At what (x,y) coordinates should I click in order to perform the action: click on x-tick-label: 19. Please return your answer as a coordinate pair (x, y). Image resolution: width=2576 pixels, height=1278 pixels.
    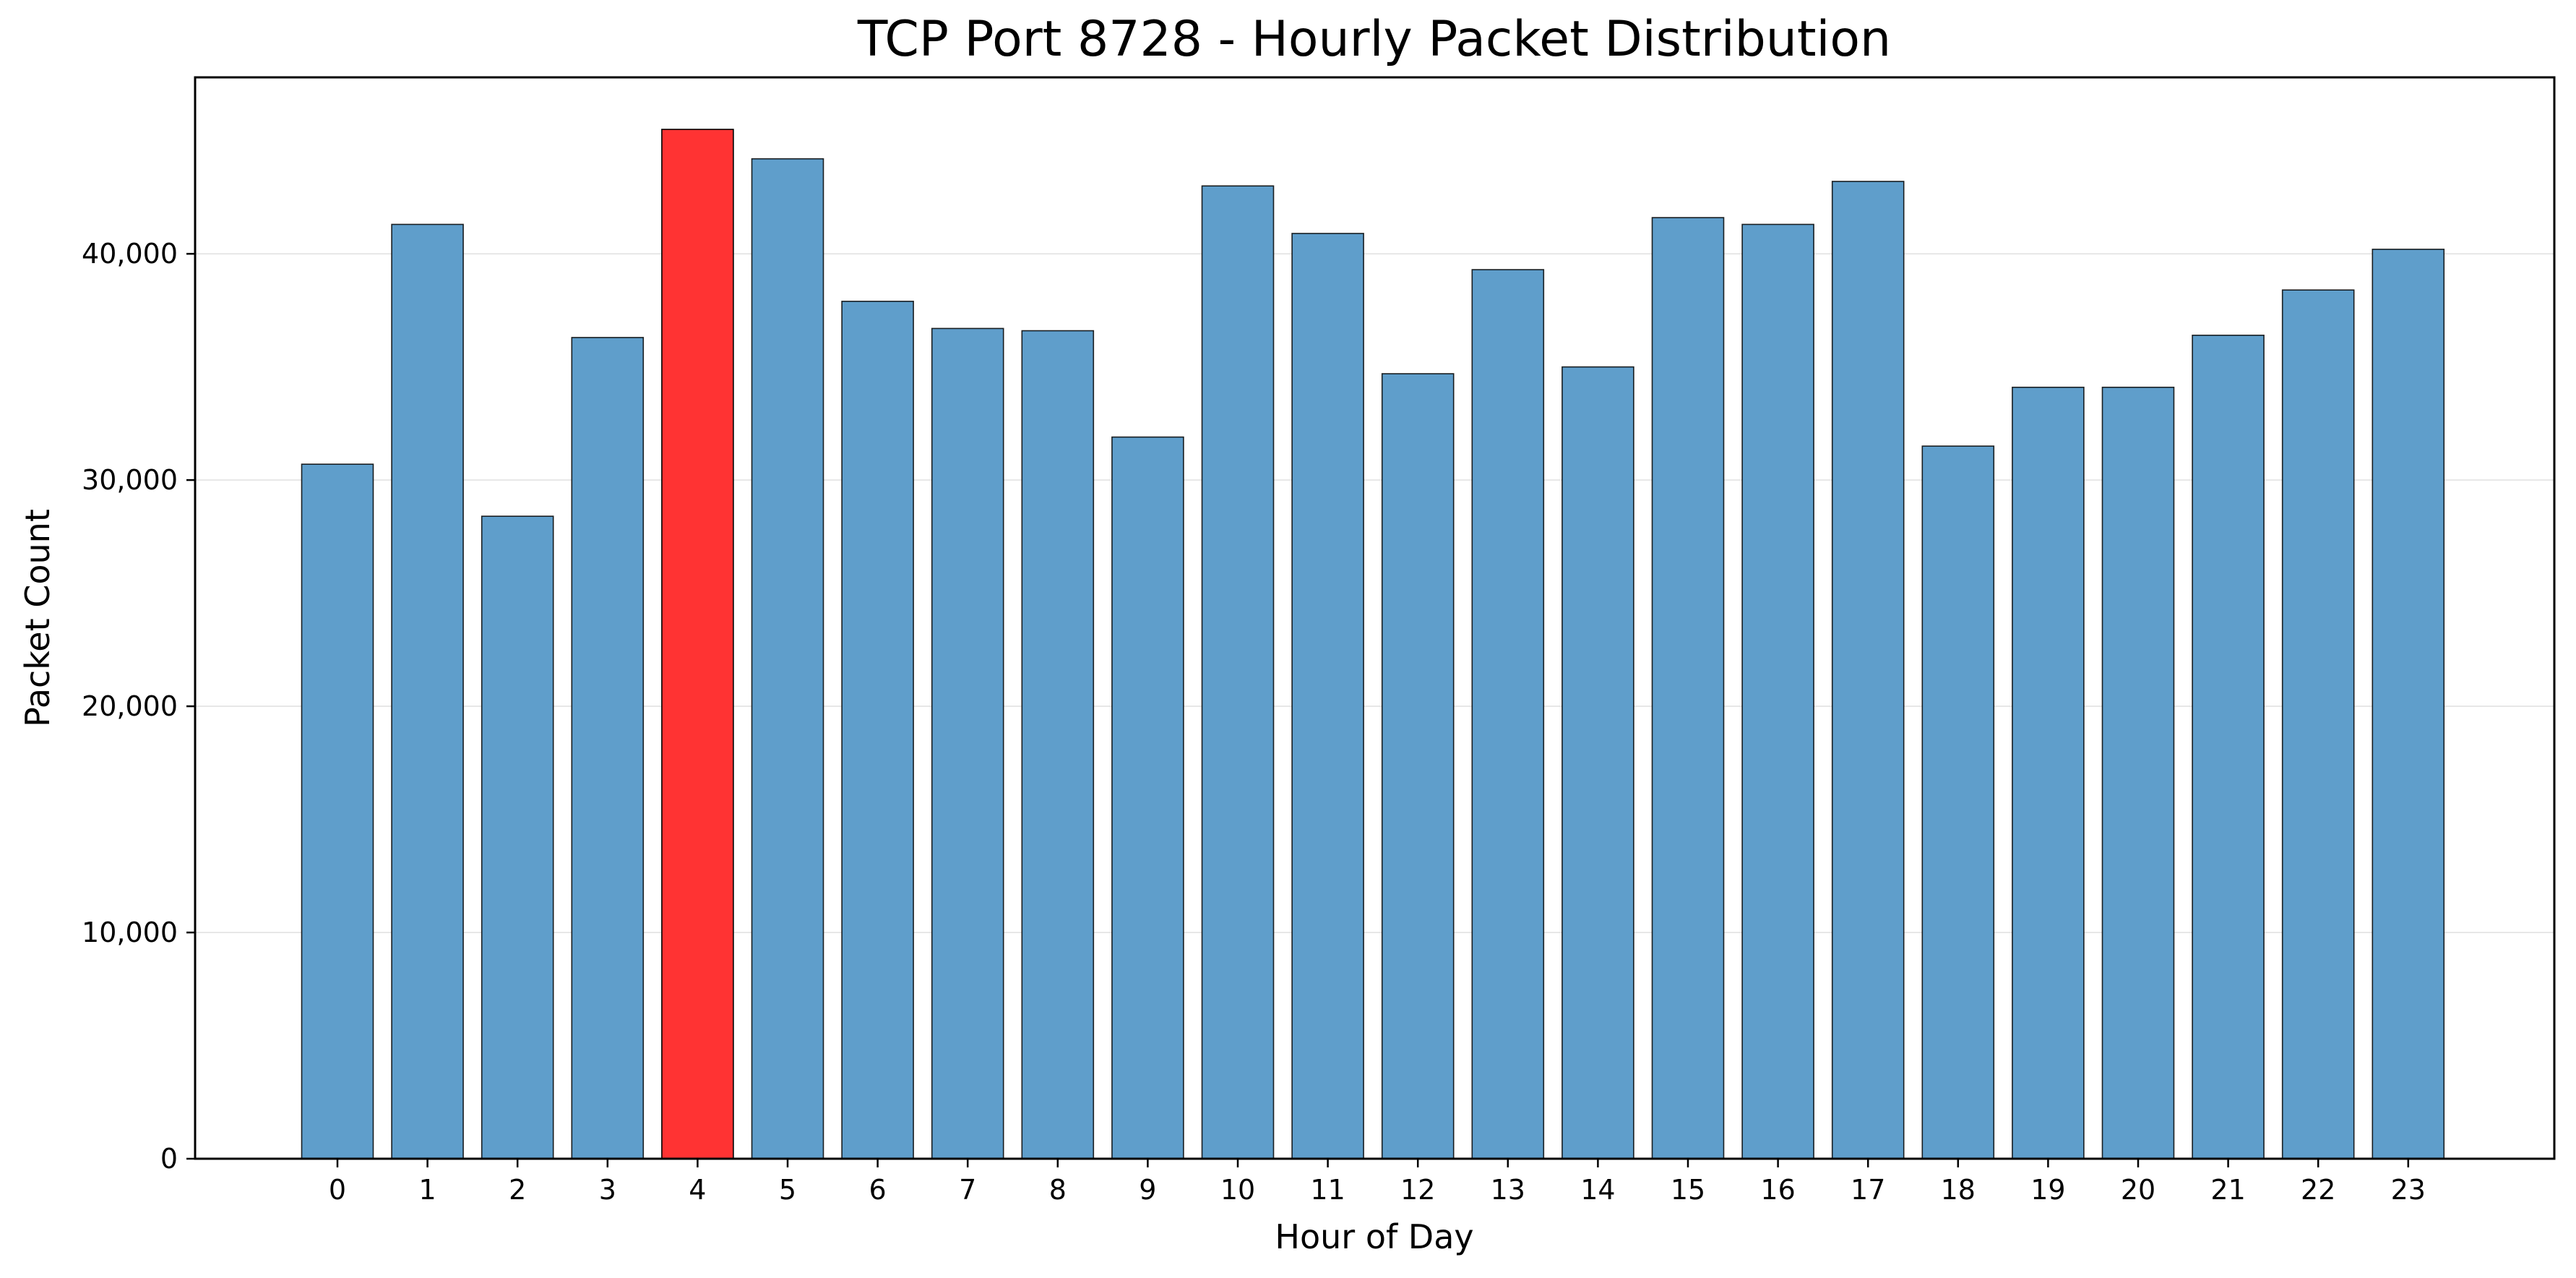
    Looking at the image, I should click on (2047, 1190).